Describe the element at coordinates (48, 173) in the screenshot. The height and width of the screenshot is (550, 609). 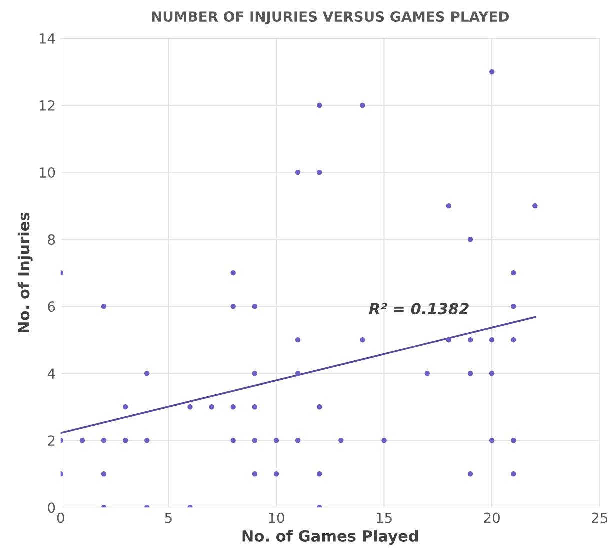
I see `y-tick-label: 10` at that location.